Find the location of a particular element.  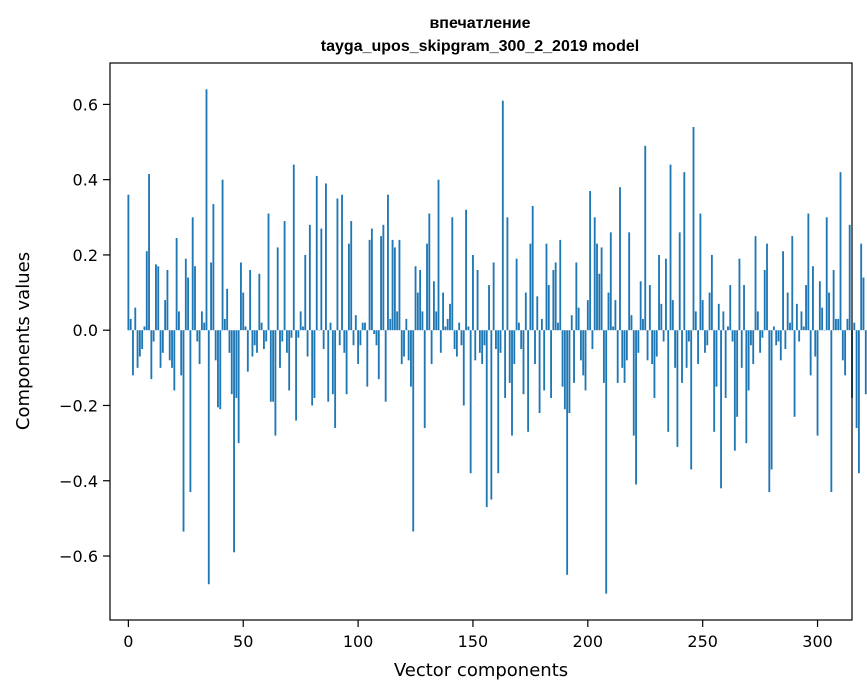

x-tick-label: 100 is located at coordinates (358, 641).